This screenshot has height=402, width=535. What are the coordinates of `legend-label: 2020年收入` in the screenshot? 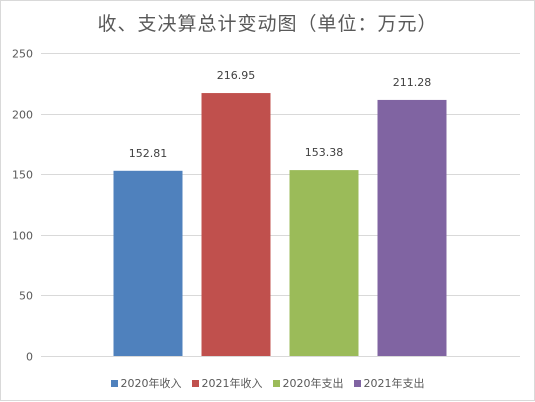 It's located at (151, 383).